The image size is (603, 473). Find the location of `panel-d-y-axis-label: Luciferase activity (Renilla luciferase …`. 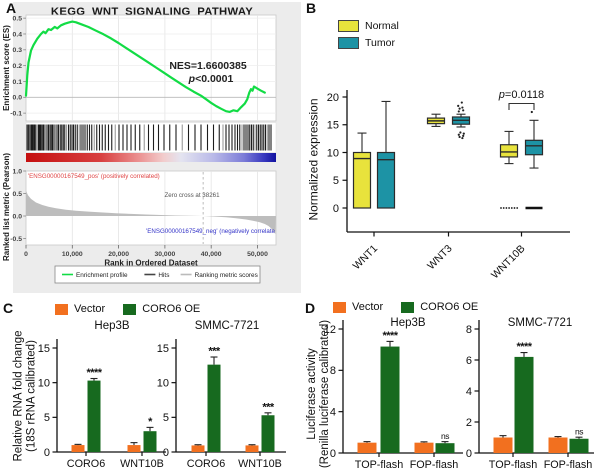

panel-d-y-axis-label: Luciferase activity (Renilla luciferase … is located at coordinates (319, 390).